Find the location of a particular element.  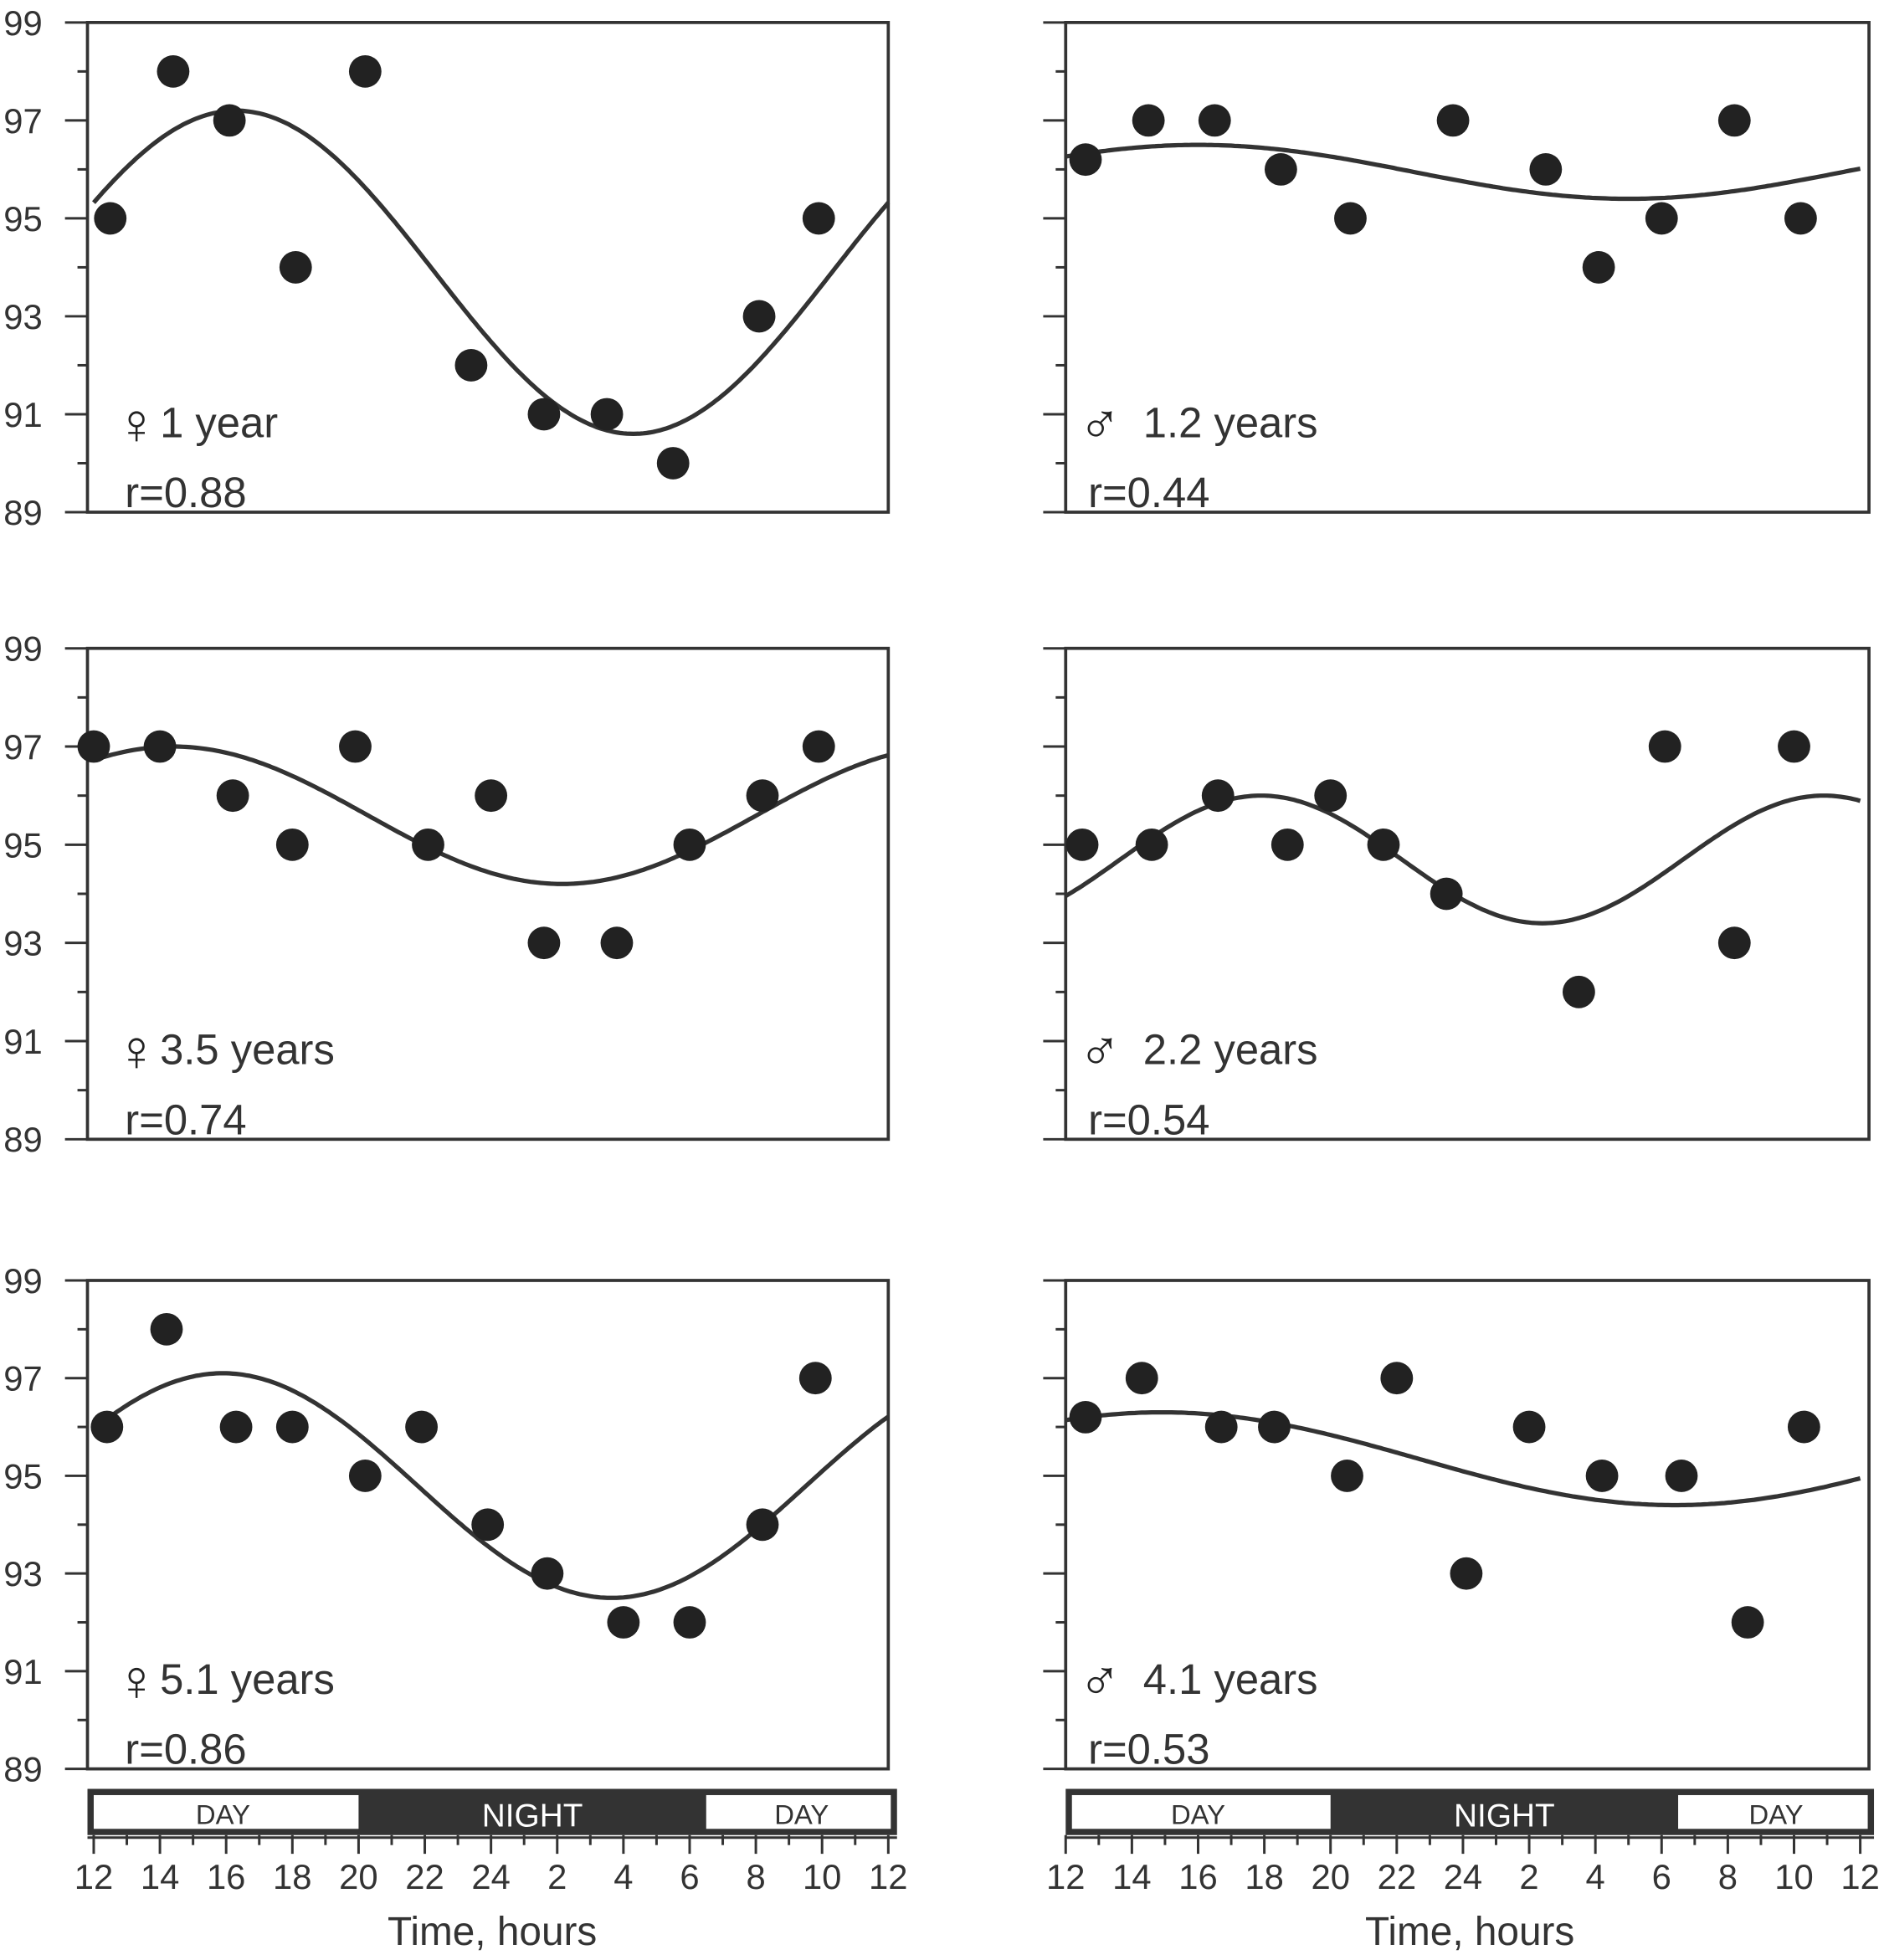

age-label: 1 year is located at coordinates (219, 422).